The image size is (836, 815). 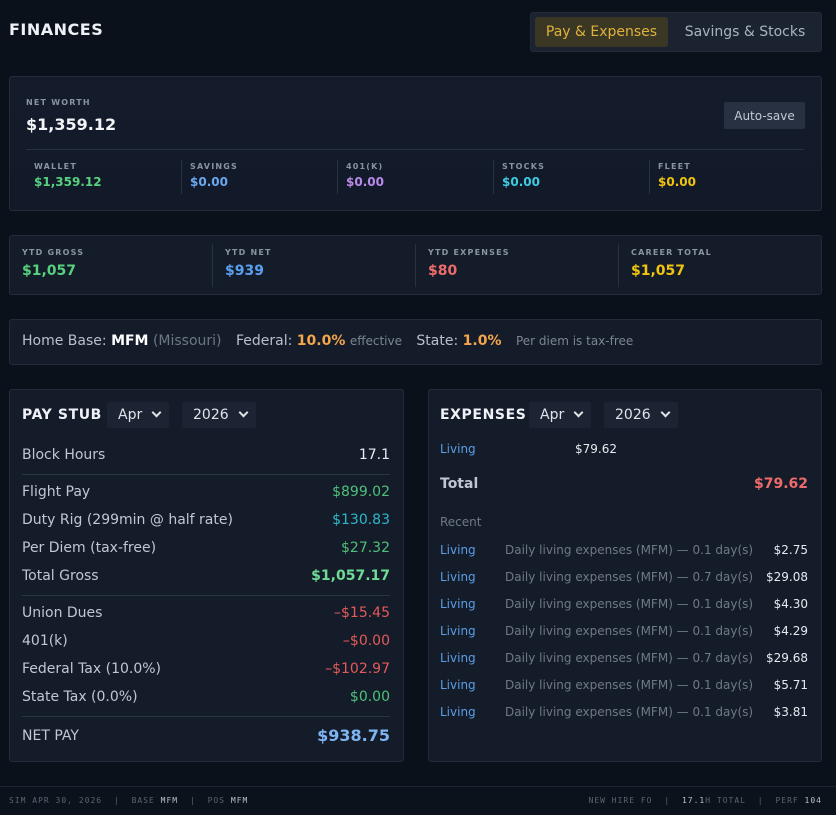 What do you see at coordinates (58, 102) in the screenshot?
I see `net-worth-label: NET WORTH` at bounding box center [58, 102].